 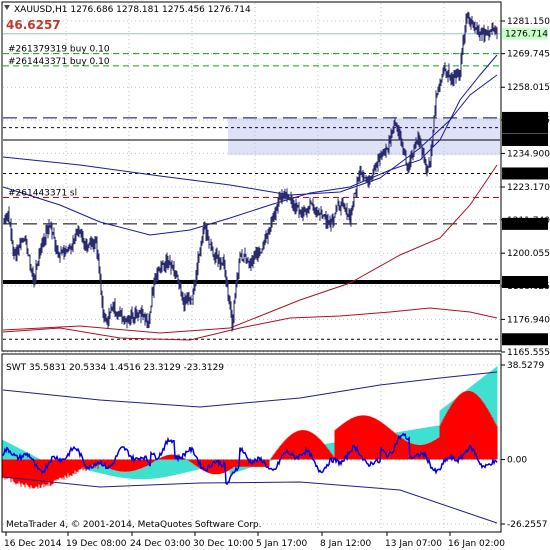 What do you see at coordinates (528, 55) in the screenshot?
I see `price-tick-label: 1269.745` at bounding box center [528, 55].